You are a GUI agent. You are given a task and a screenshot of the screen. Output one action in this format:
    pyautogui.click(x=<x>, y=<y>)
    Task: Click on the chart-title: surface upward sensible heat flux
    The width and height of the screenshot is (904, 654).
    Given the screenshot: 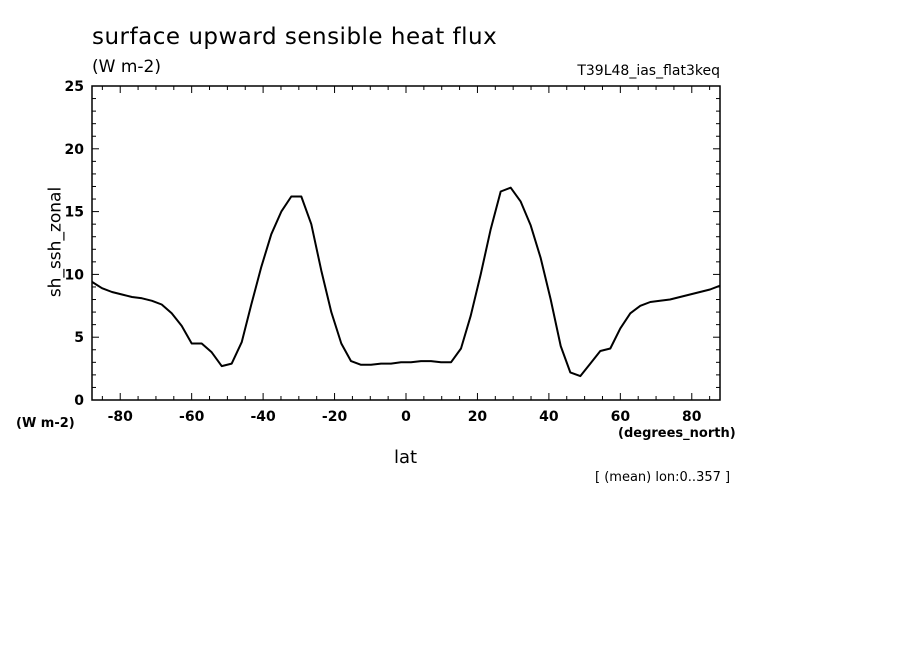 What is the action you would take?
    pyautogui.click(x=295, y=37)
    